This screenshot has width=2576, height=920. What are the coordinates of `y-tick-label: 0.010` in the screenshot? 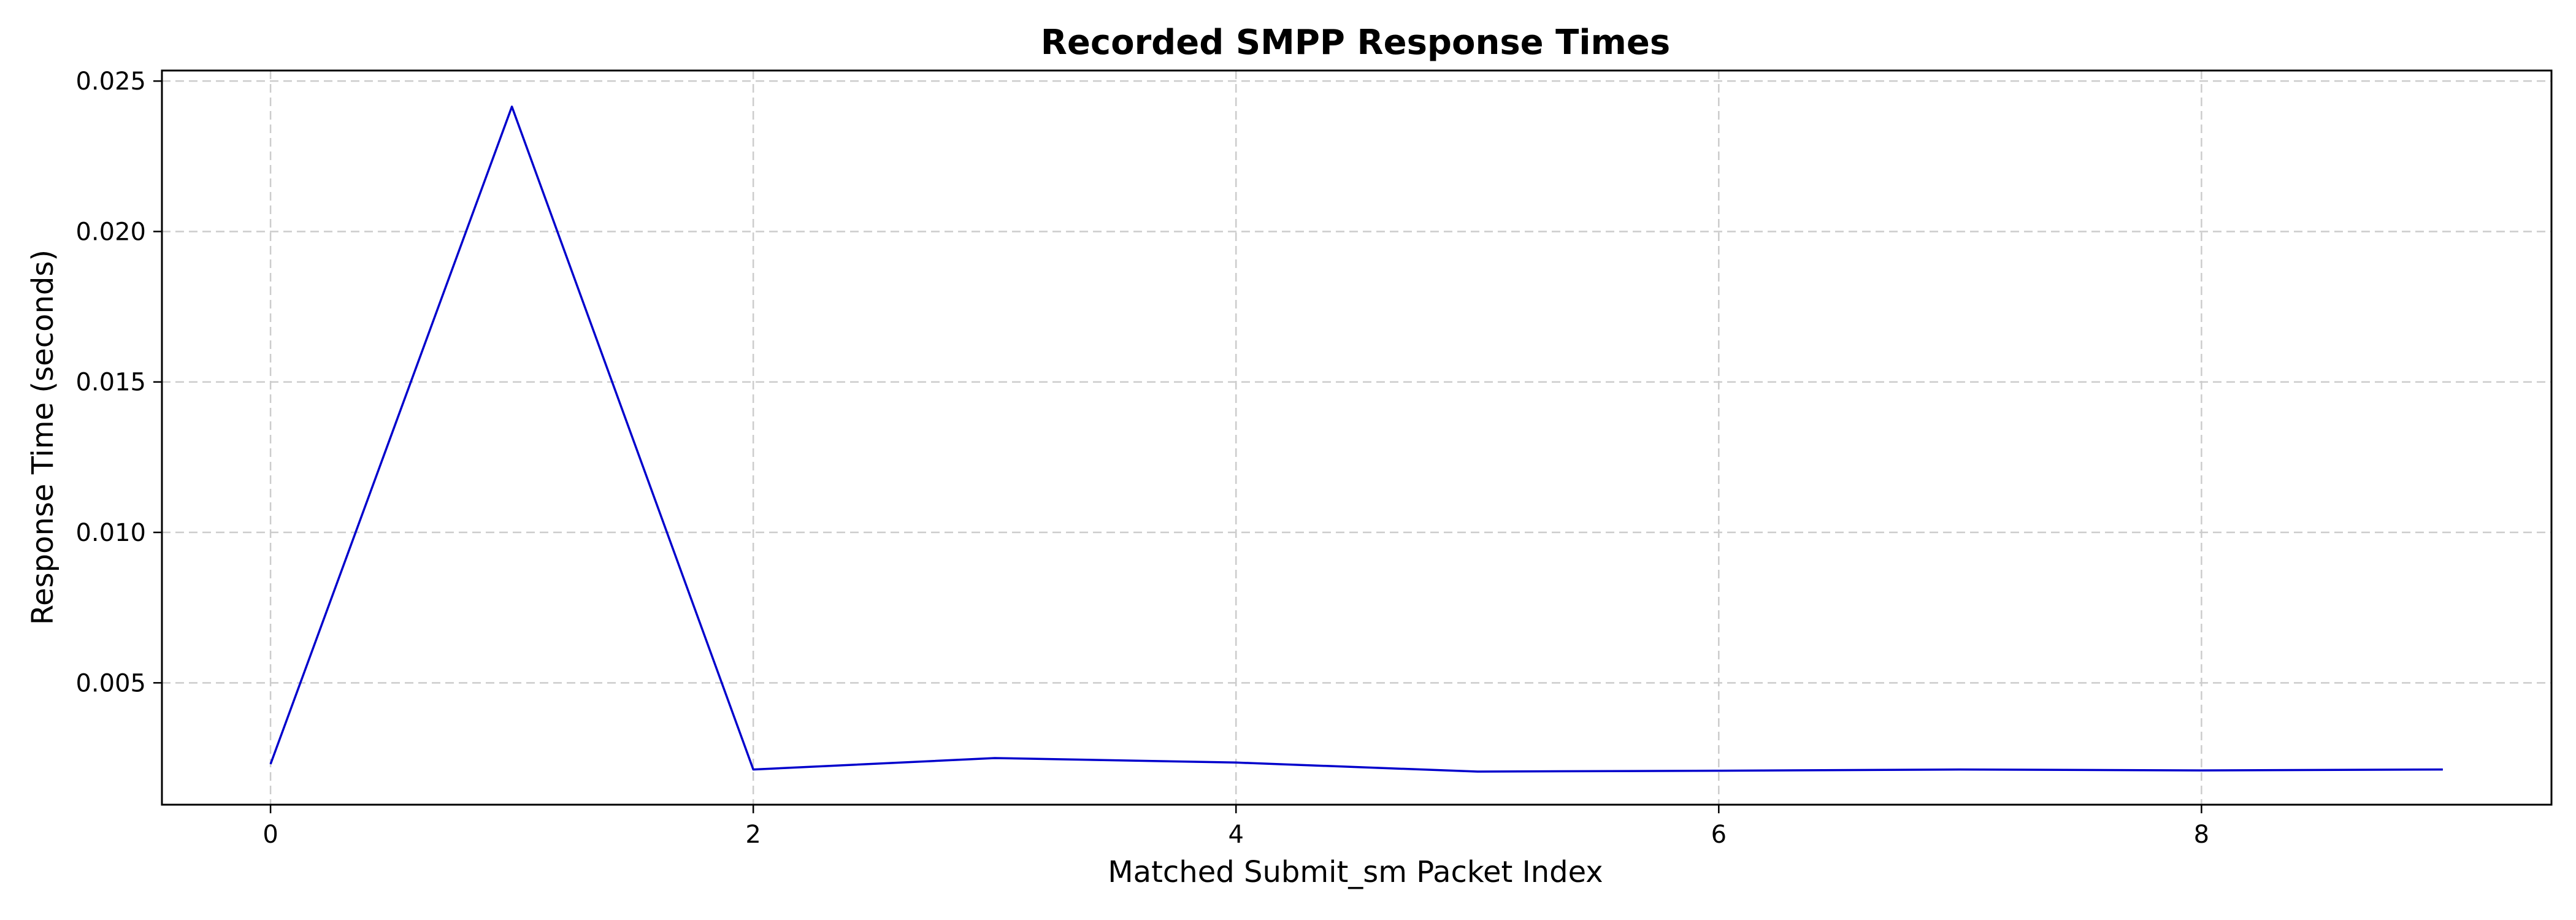 It's located at (110, 533).